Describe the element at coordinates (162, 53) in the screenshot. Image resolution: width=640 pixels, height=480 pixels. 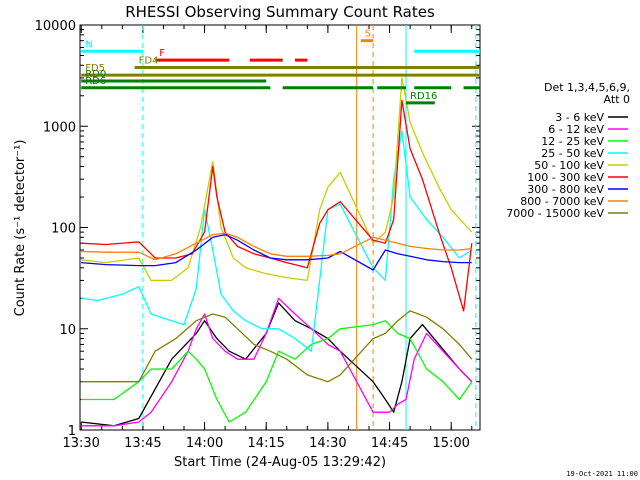
I see `state-bar-label: F` at that location.